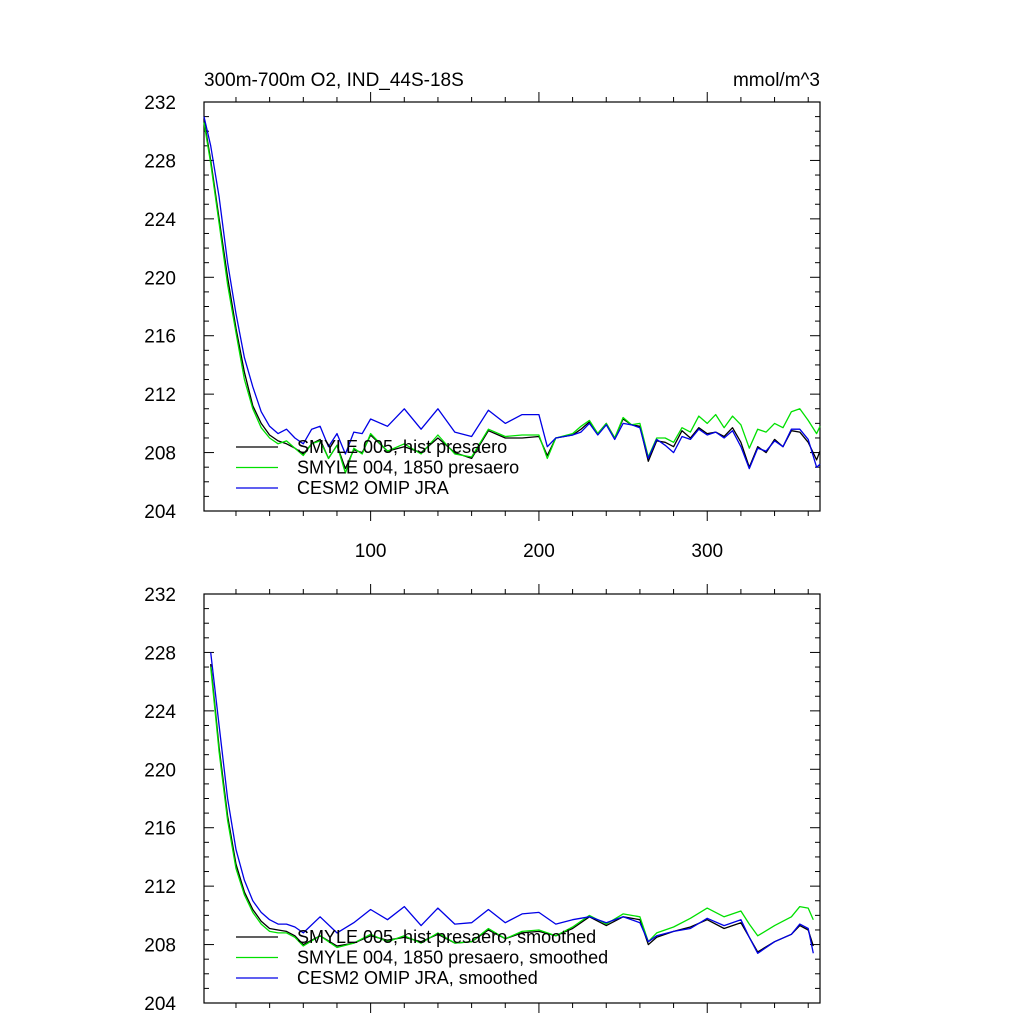 The height and width of the screenshot is (1024, 1024). I want to click on x-tick-label: 100, so click(371, 551).